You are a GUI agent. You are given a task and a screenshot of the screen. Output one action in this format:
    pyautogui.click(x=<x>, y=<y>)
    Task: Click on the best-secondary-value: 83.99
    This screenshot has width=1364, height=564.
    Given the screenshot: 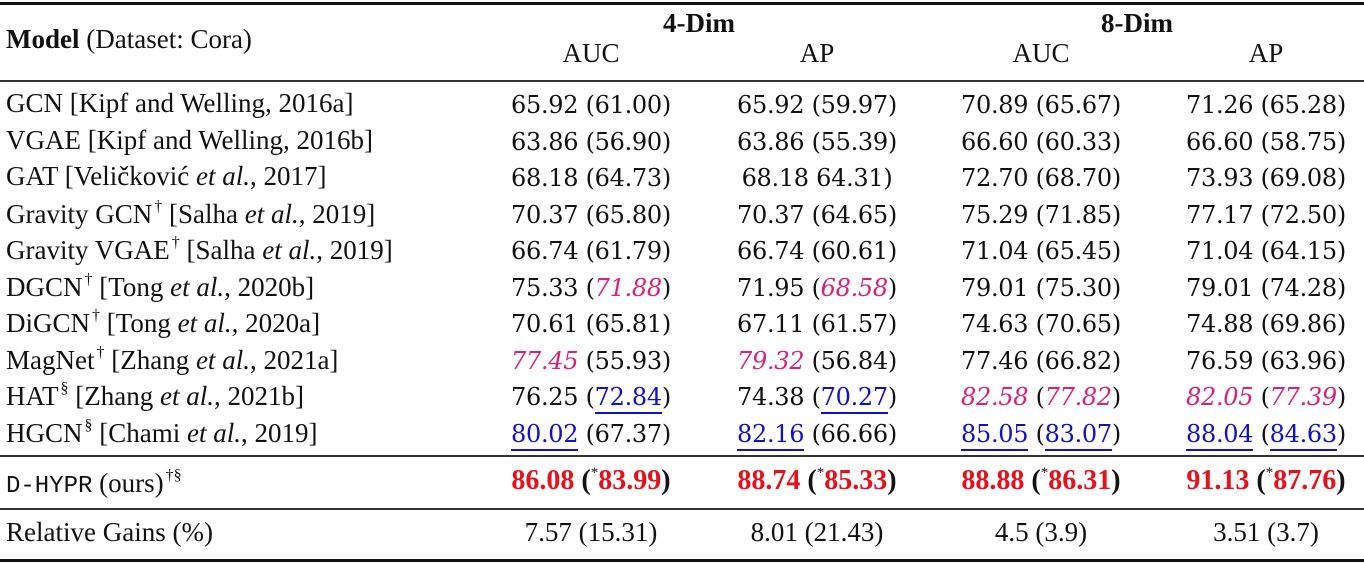 What is the action you would take?
    pyautogui.click(x=630, y=480)
    